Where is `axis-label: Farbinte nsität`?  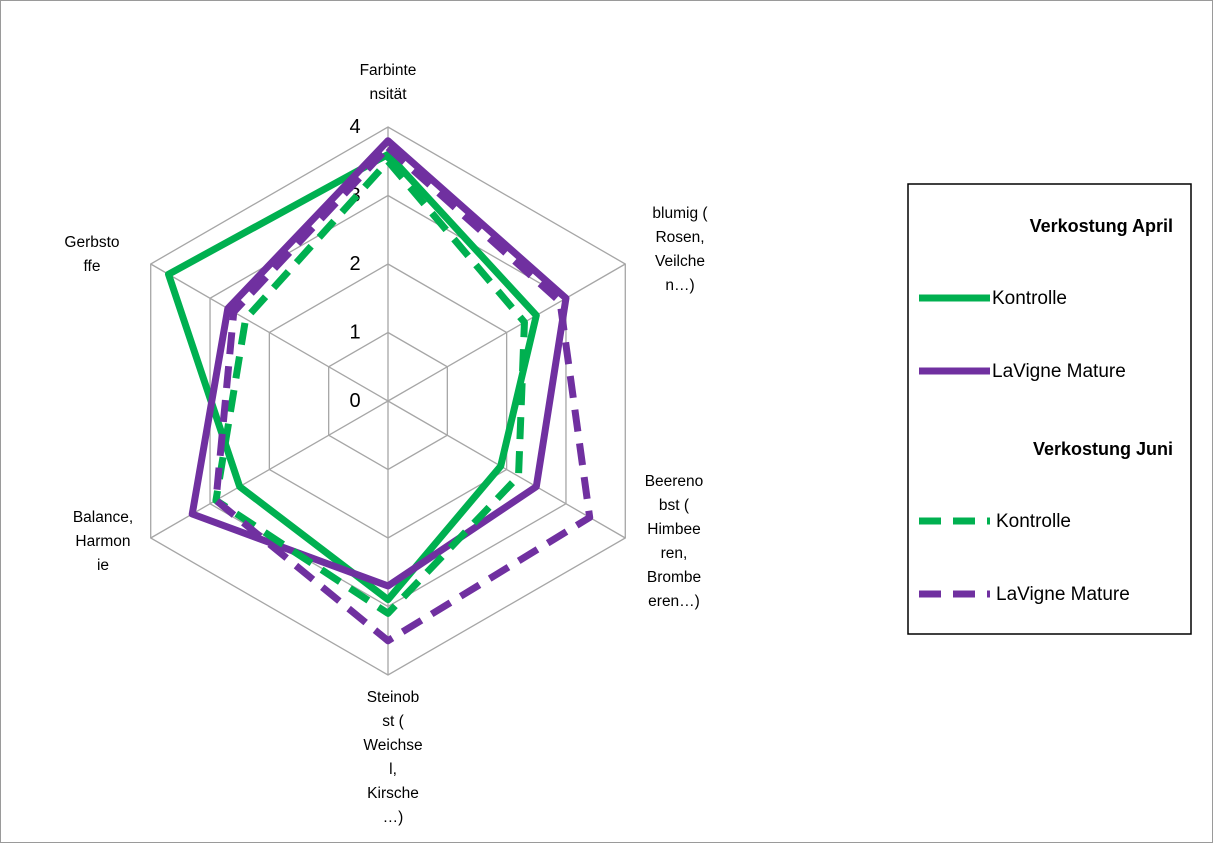 axis-label: Farbinte nsität is located at coordinates (388, 82).